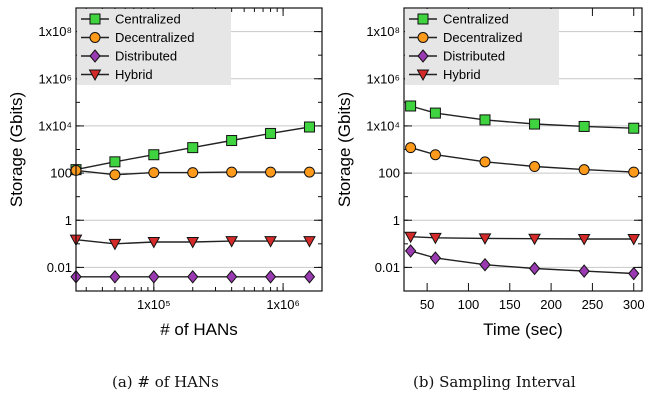 The height and width of the screenshot is (402, 662). I want to click on panel-caption: (b) Sampling Interval, so click(494, 382).